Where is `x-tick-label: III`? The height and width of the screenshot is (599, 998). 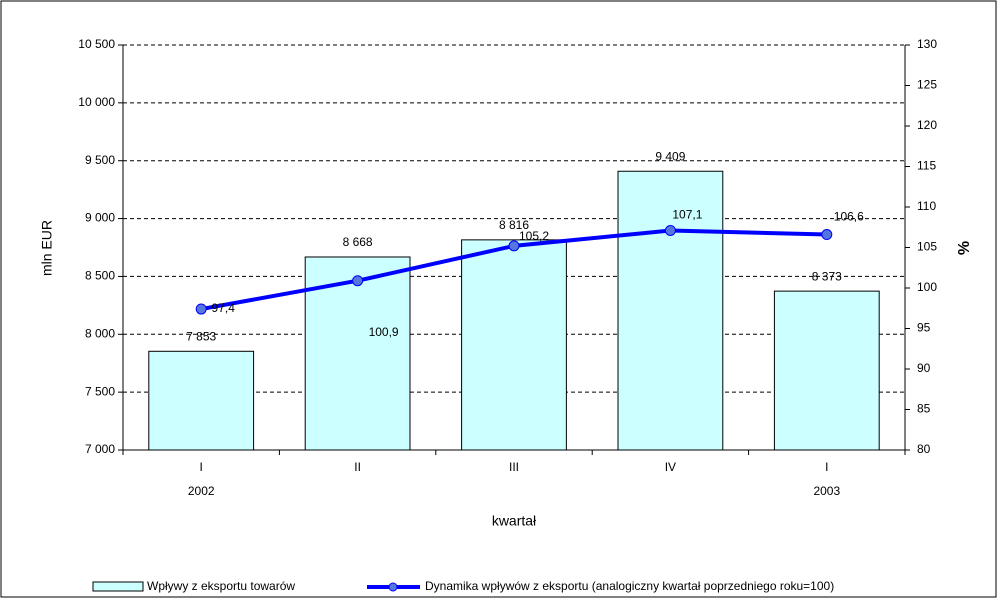 x-tick-label: III is located at coordinates (514, 467).